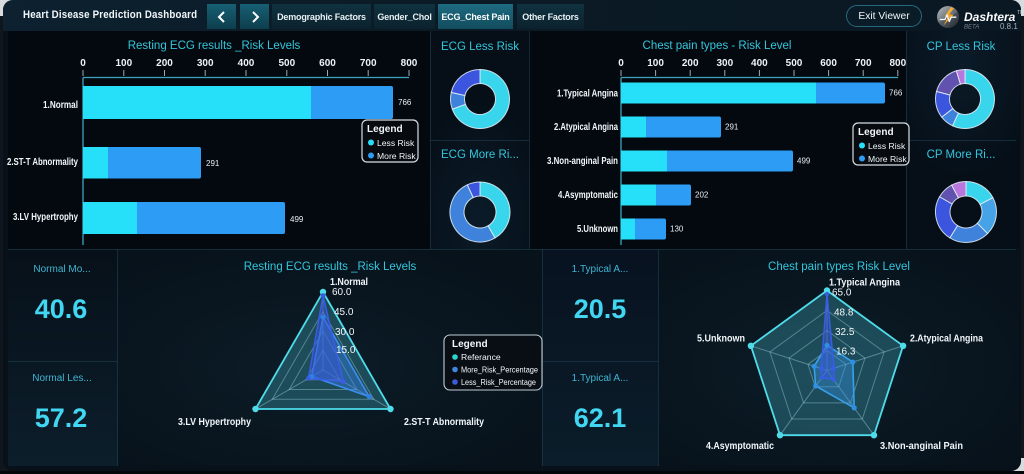 The width and height of the screenshot is (1024, 474). What do you see at coordinates (677, 229) in the screenshot?
I see `svg-text: 130` at bounding box center [677, 229].